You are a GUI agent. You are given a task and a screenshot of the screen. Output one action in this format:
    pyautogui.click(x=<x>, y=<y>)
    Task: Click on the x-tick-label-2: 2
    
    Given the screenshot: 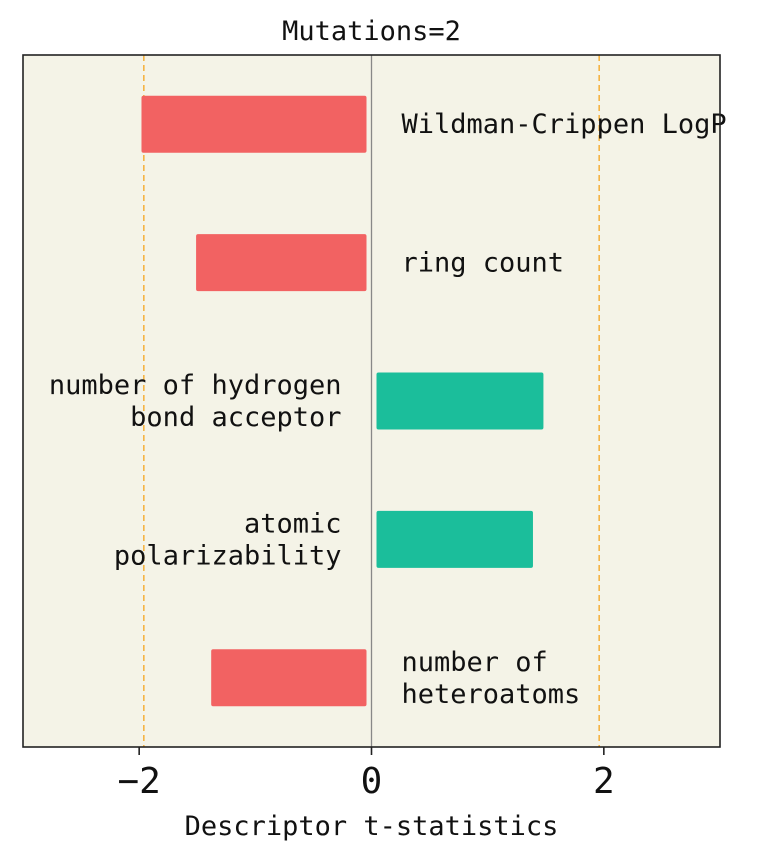 What is the action you would take?
    pyautogui.click(x=604, y=781)
    